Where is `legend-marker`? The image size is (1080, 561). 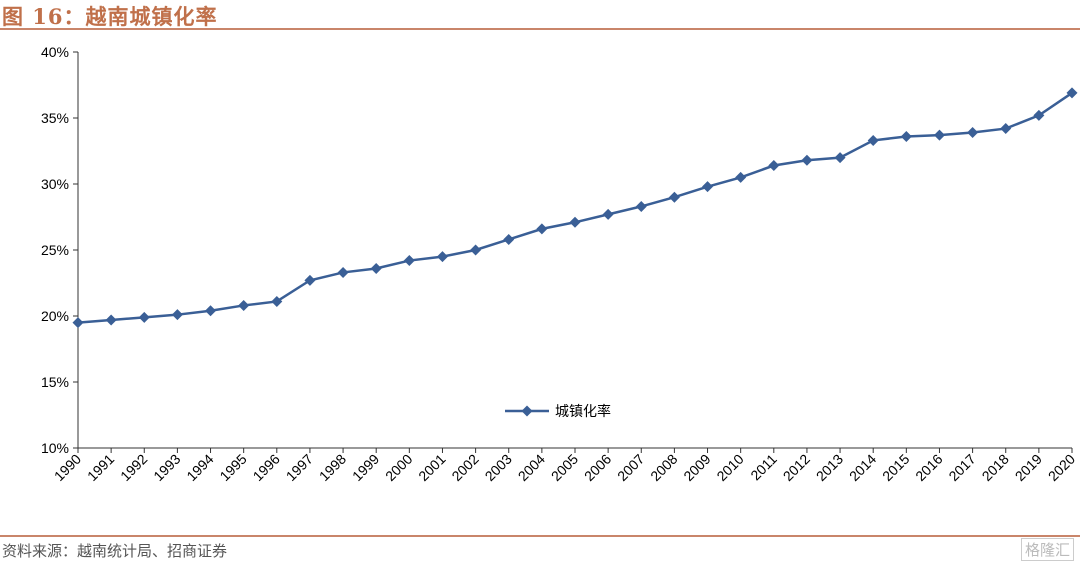 legend-marker is located at coordinates (527, 411).